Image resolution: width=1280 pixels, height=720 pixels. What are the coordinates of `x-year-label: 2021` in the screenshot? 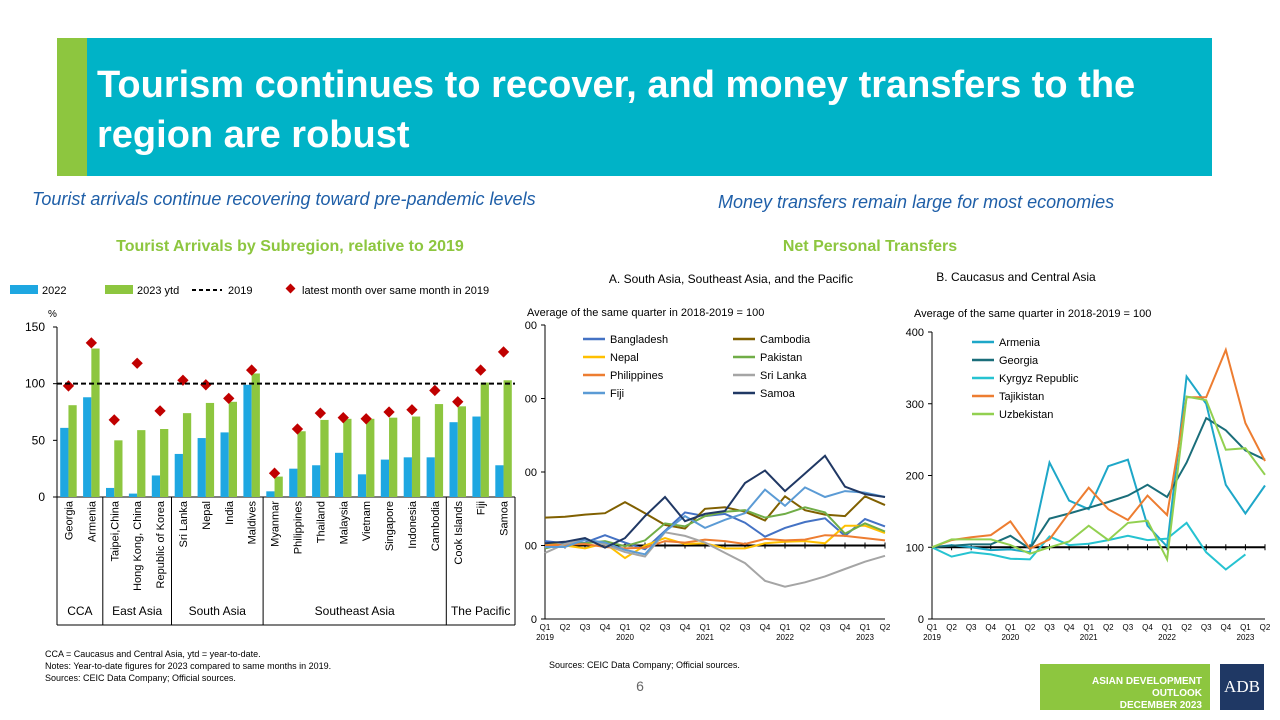 It's located at (1089, 637).